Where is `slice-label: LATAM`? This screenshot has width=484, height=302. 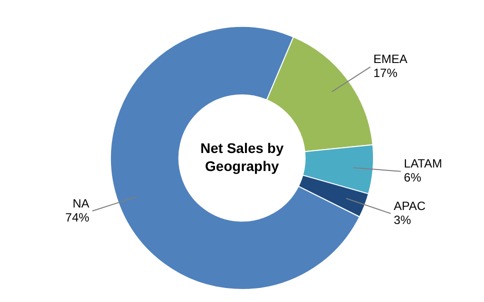
slice-label: LATAM is located at coordinates (423, 163).